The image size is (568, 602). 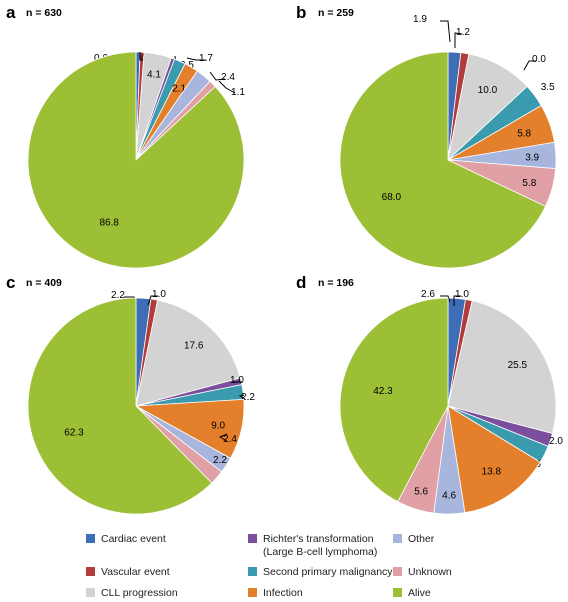 I want to click on legend-item-cardiac: Cardiac event, so click(x=126, y=539).